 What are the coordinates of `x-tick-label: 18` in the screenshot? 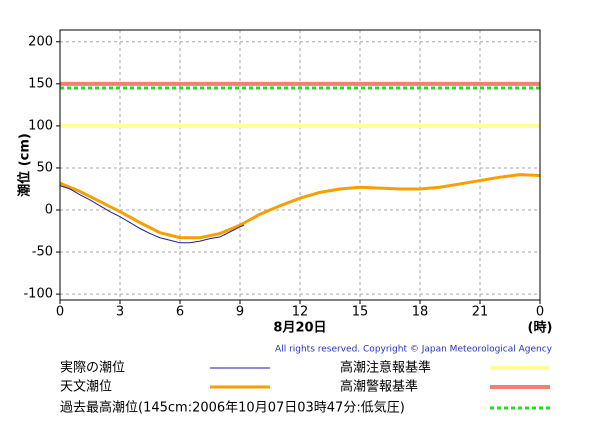 It's located at (420, 312).